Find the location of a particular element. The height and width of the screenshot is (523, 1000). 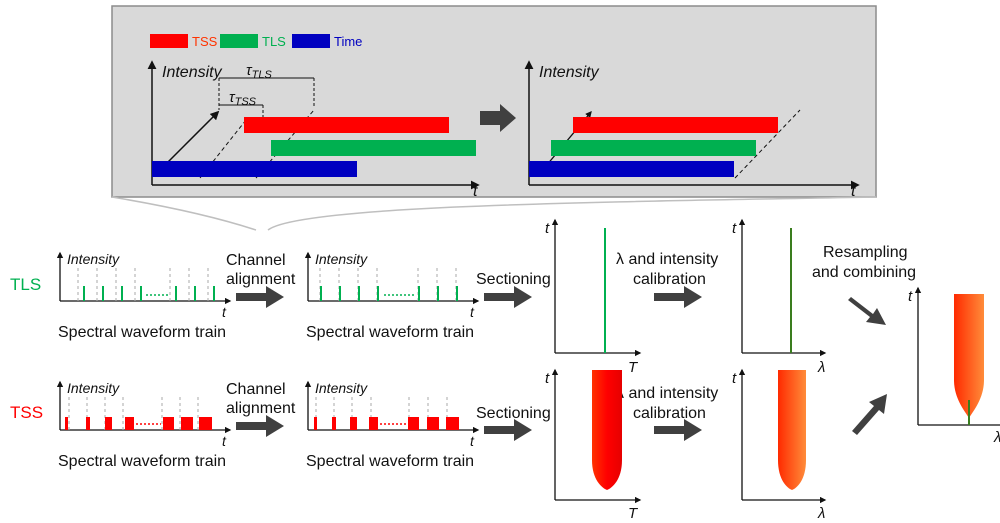

inset-left-bar-tss is located at coordinates (346, 125).